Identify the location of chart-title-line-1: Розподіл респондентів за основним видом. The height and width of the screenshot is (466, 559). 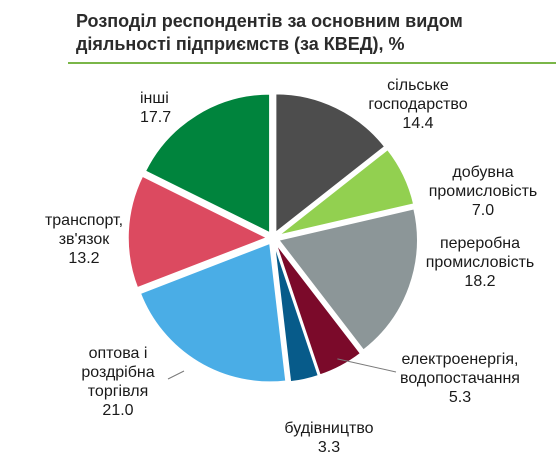
(269, 21).